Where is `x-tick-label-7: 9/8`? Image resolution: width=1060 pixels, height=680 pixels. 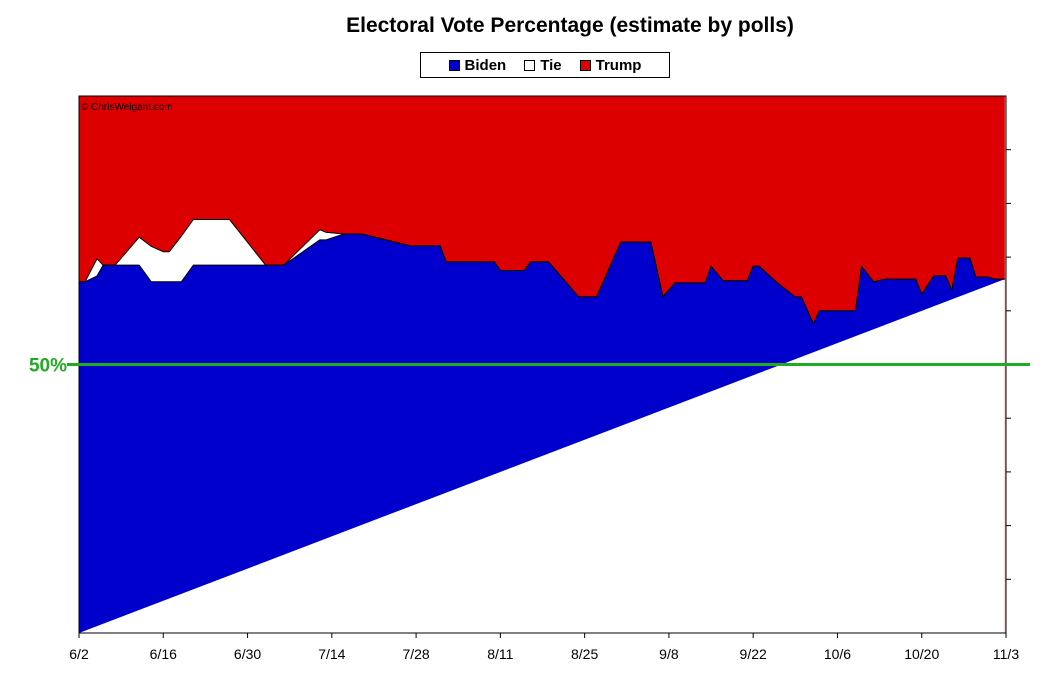 x-tick-label-7: 9/8 is located at coordinates (669, 654).